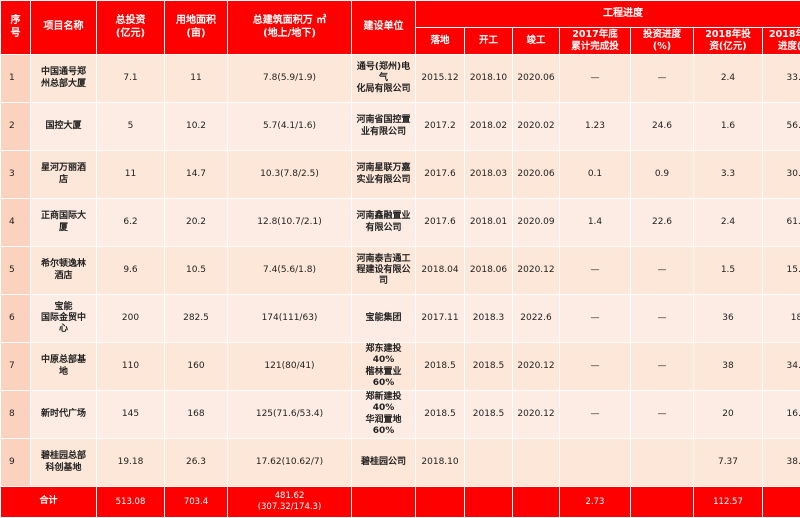 The height and width of the screenshot is (518, 800). What do you see at coordinates (440, 223) in the screenshot?
I see `row-landing-date: 2017.6` at bounding box center [440, 223].